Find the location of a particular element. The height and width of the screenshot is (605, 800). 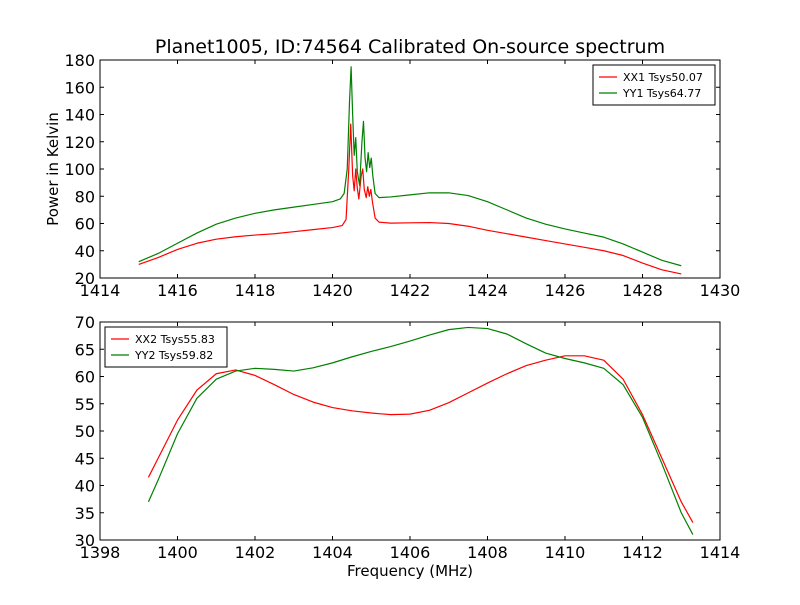

y-tick-label: 30 is located at coordinates (85, 540).